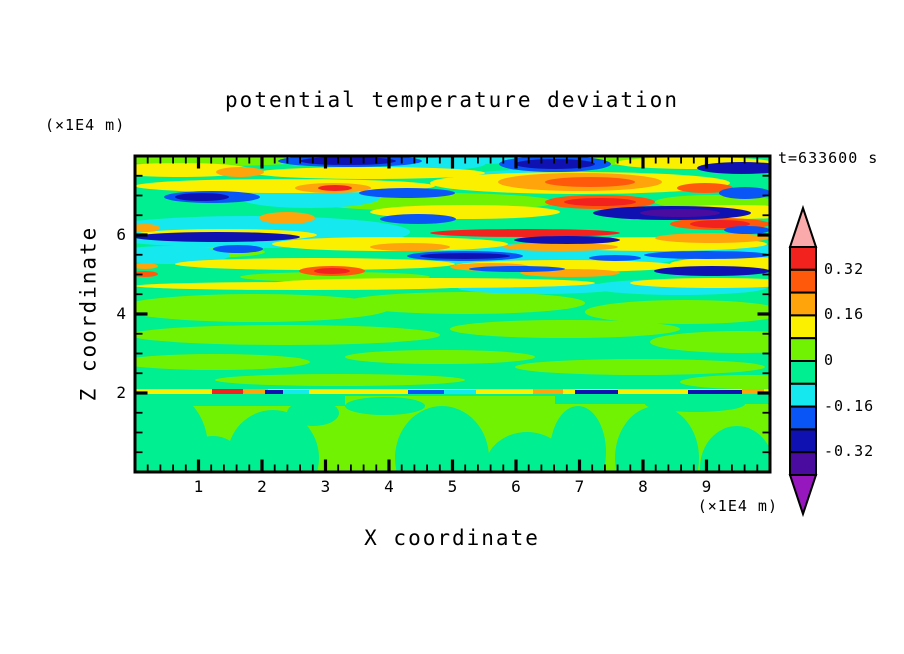  I want to click on x-tick-label-5: 5, so click(452, 486).